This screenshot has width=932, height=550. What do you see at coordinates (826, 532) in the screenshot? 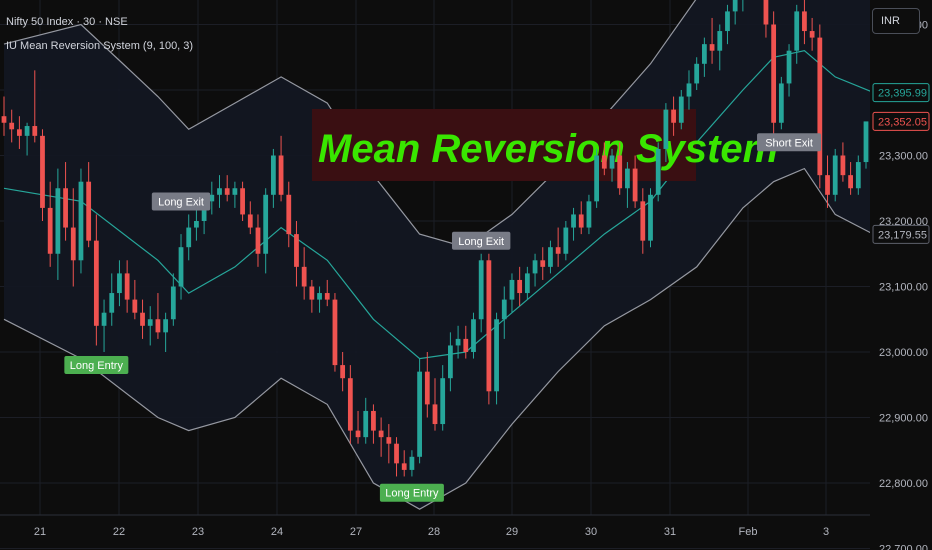
I see `time-tick-label: 3` at bounding box center [826, 532].